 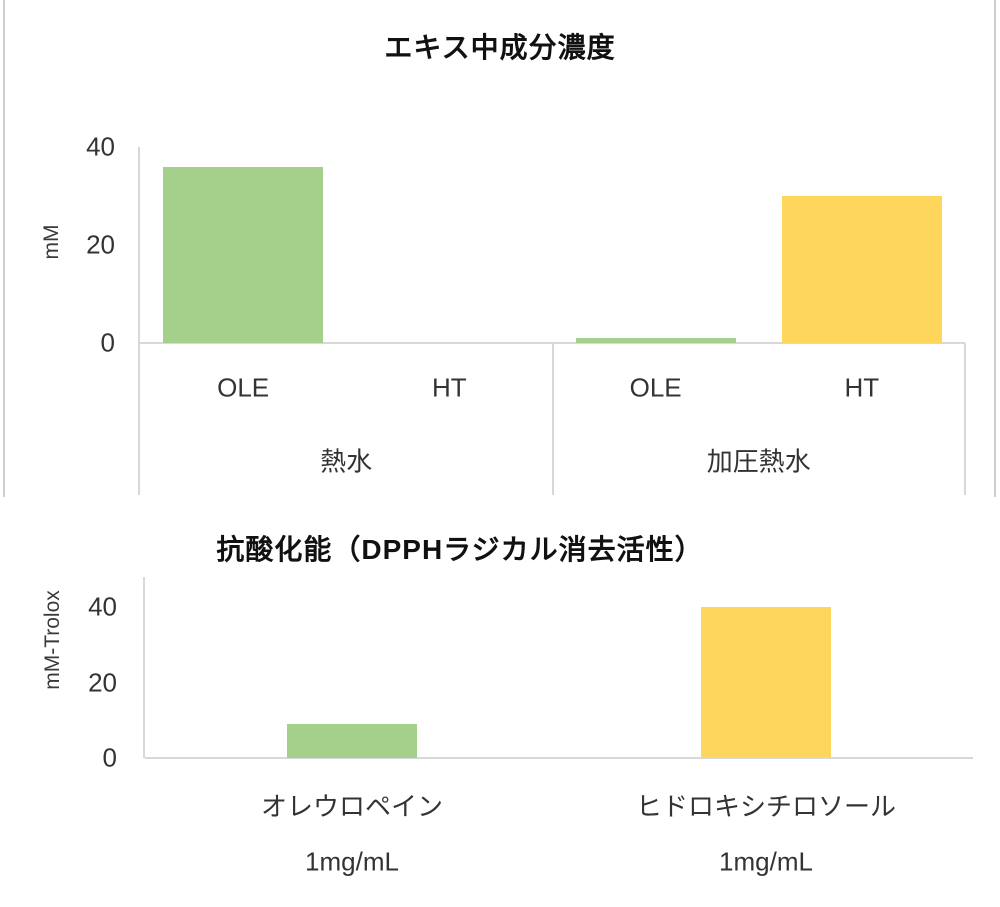 What do you see at coordinates (765, 806) in the screenshot?
I see `category-label: ヒドロキシチロソール` at bounding box center [765, 806].